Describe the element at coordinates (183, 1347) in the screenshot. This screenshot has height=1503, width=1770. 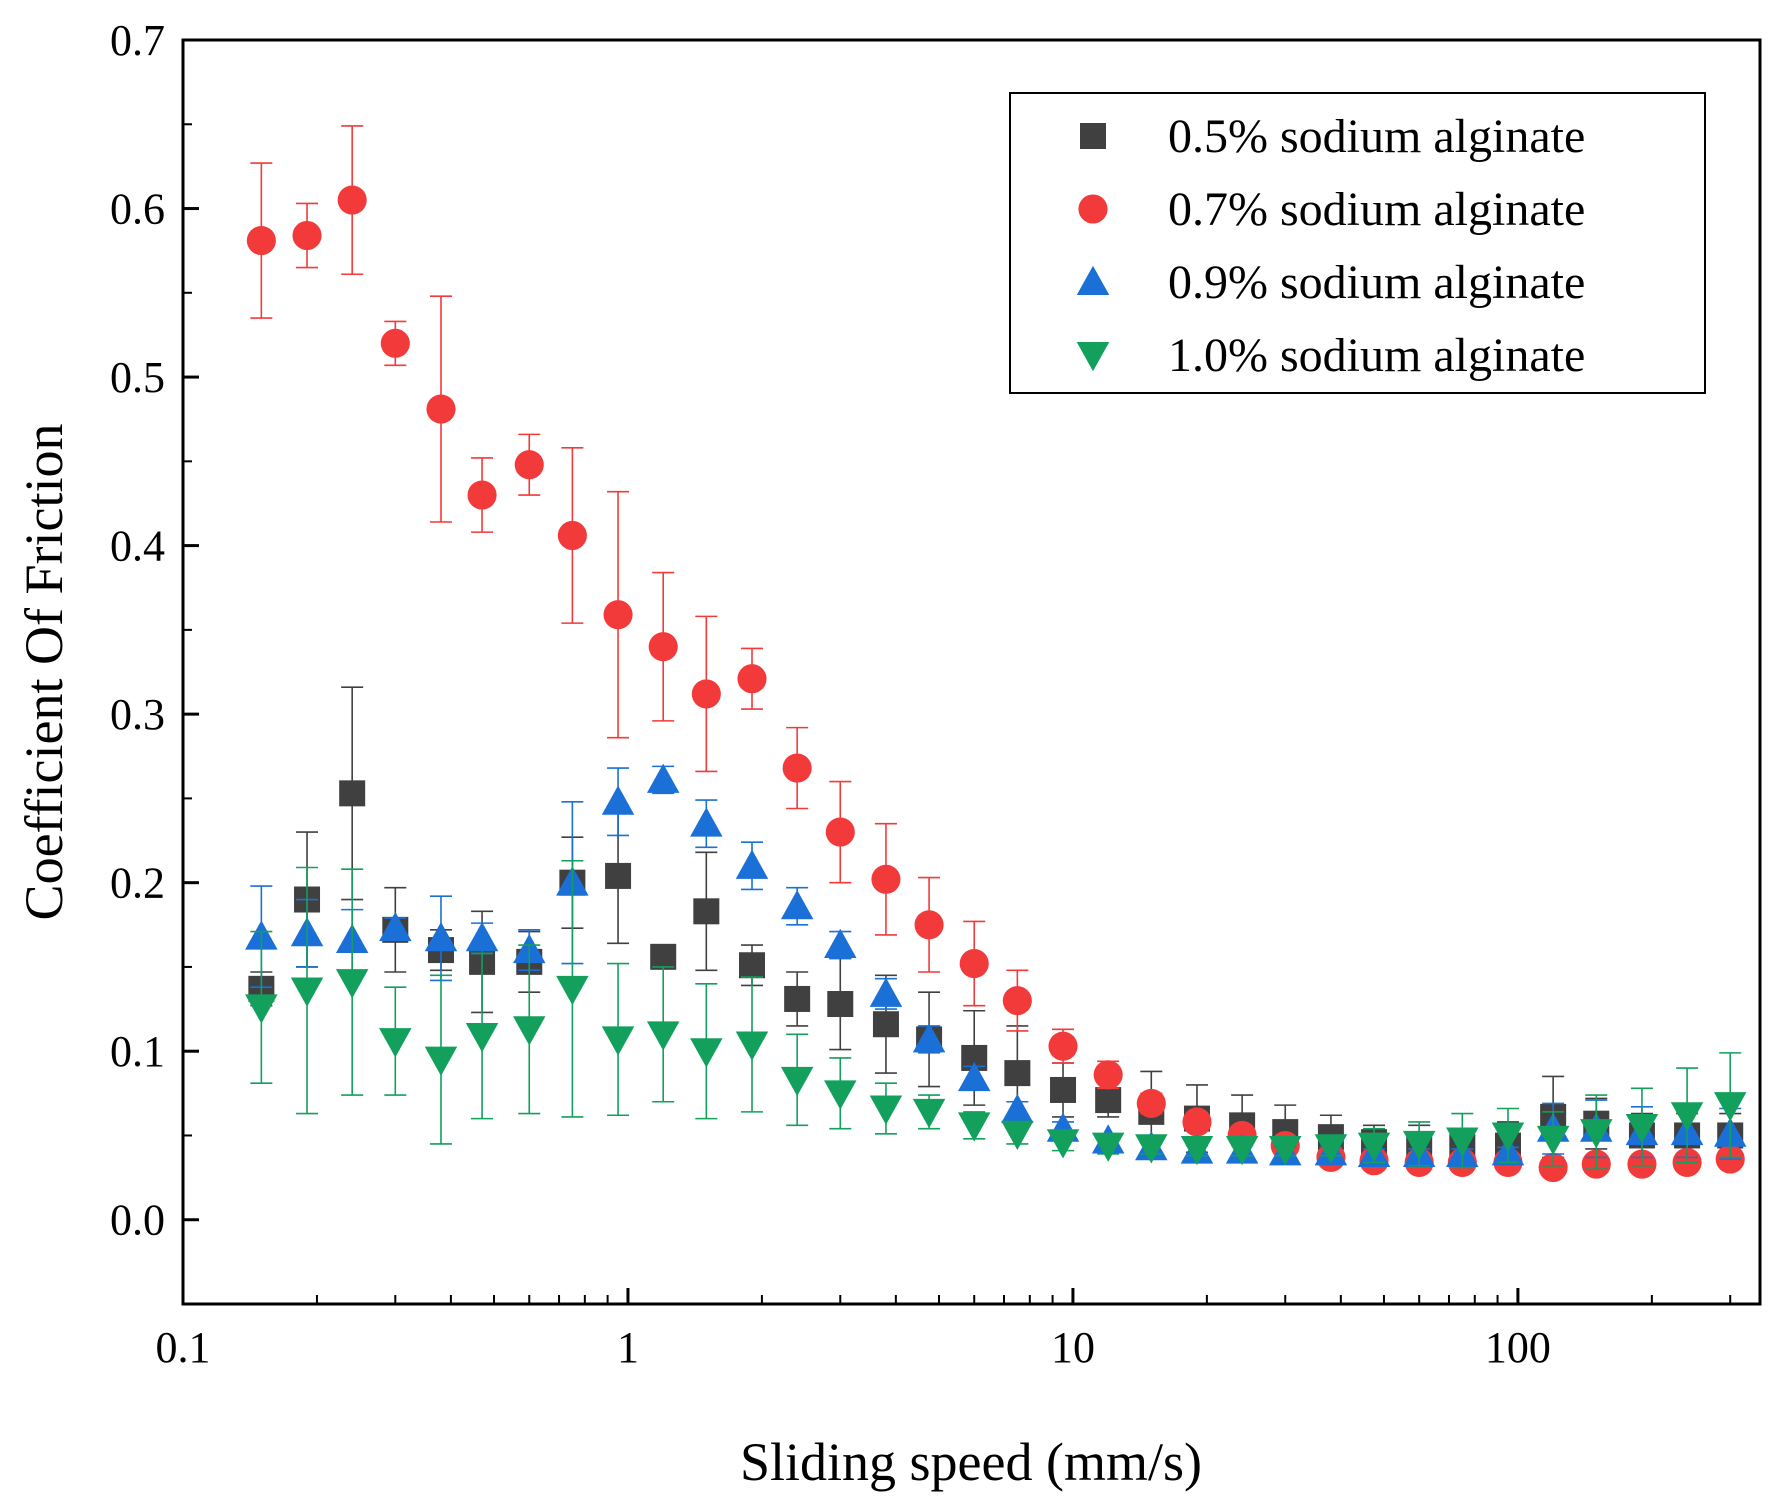
I see `x-tick-label-0: 0.1` at that location.